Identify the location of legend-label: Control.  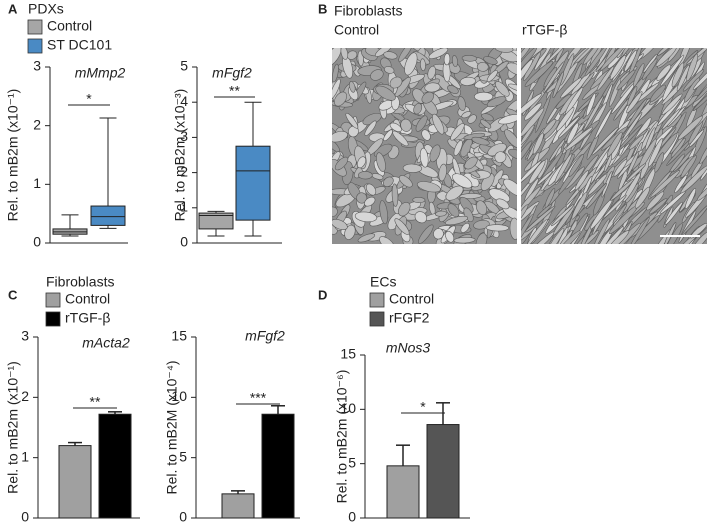
(87, 299).